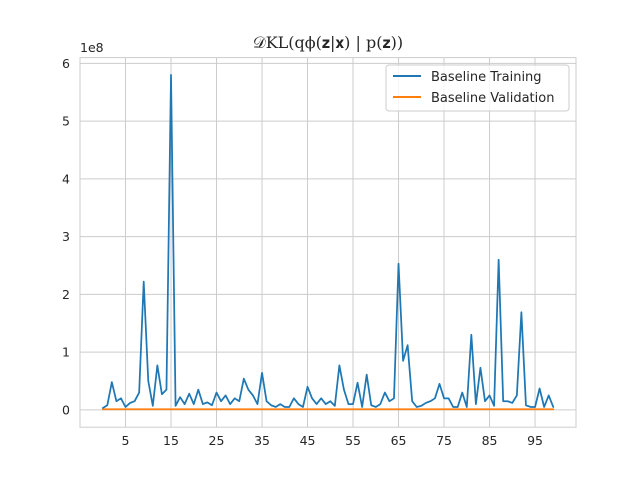 The image size is (640, 480). Describe the element at coordinates (399, 440) in the screenshot. I see `x-tick-label: 65` at that location.